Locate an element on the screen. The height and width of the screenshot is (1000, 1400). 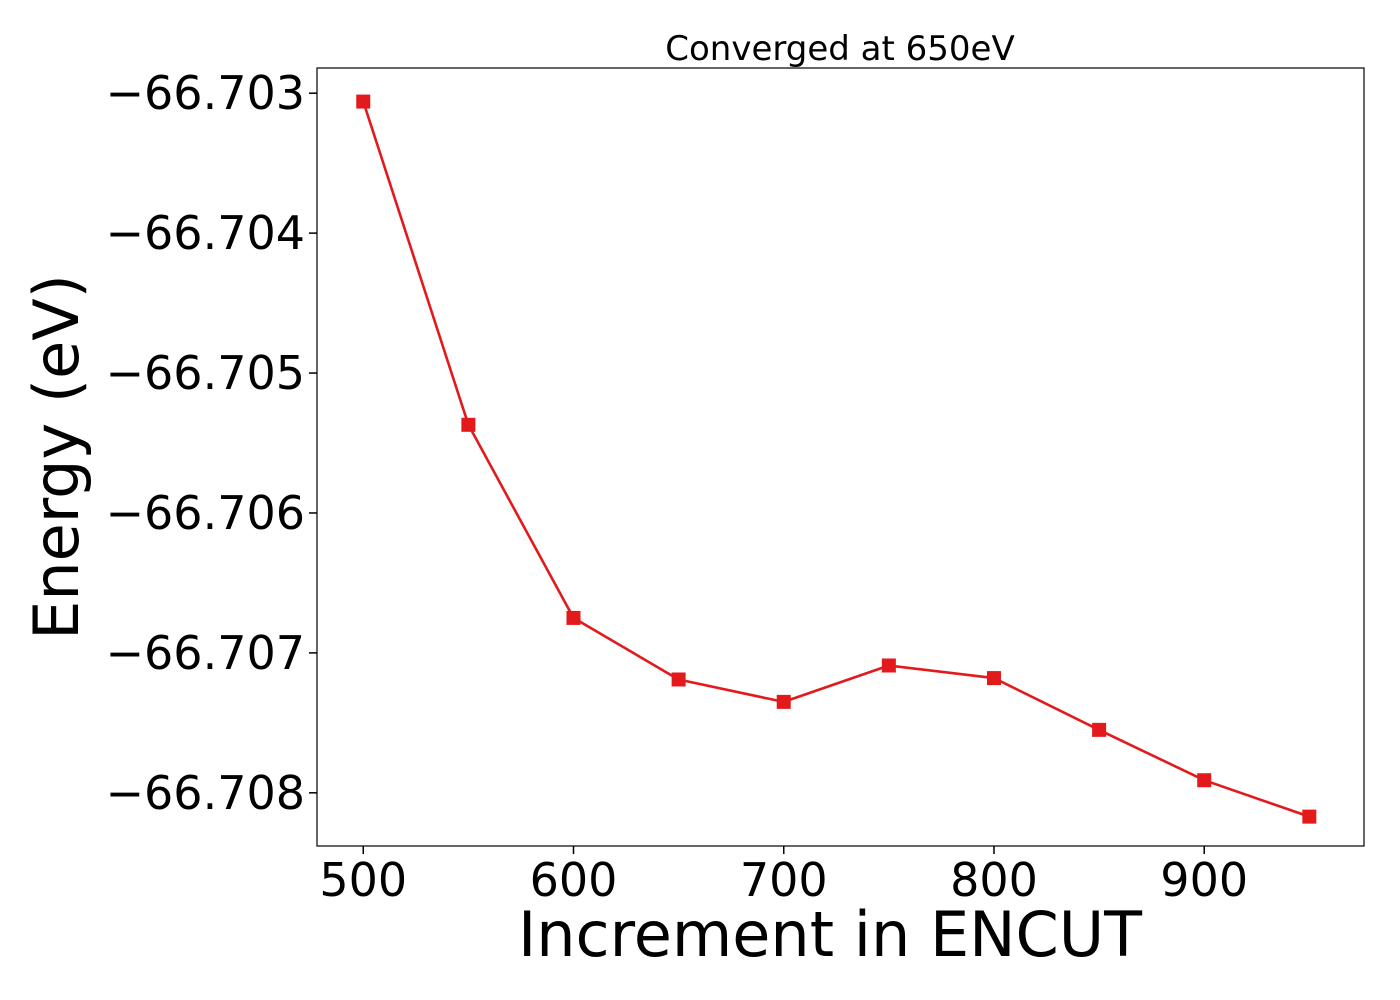
y-tick-label: −66.708 is located at coordinates (206, 793).